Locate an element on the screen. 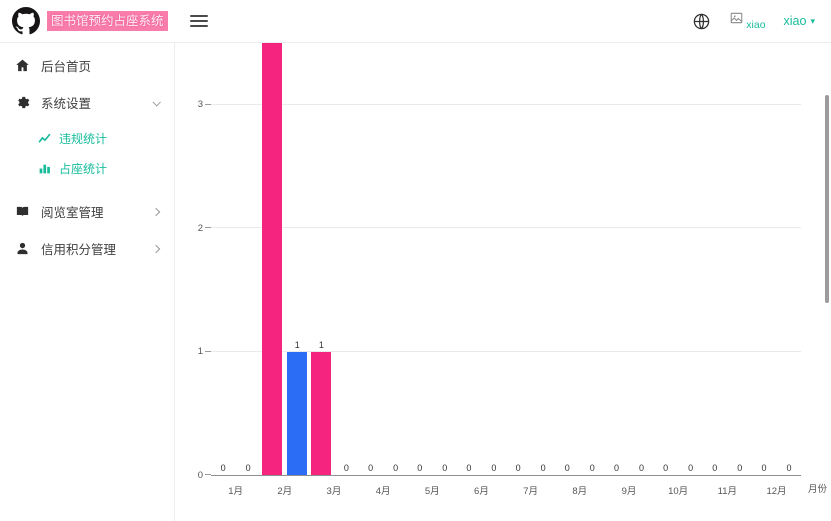 Image resolution: width=831 pixels, height=521 pixels. x-tick-label: 12月 is located at coordinates (776, 491).